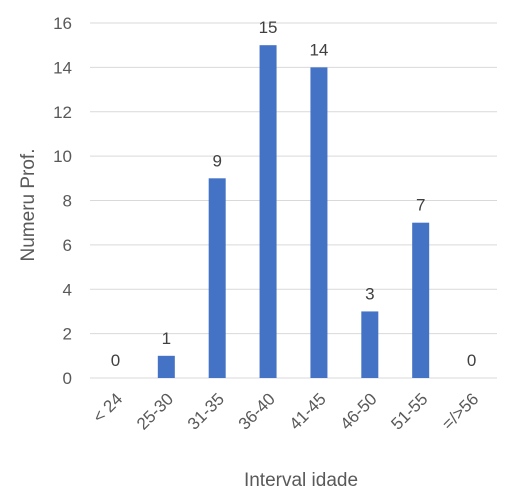  I want to click on y-tick-label: 10, so click(62, 156).